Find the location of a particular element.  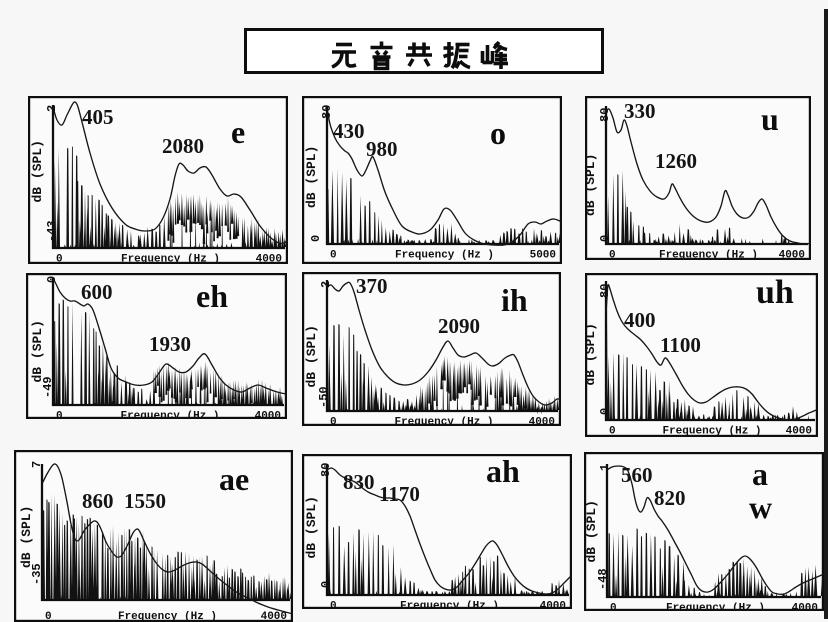

svg-text: 830 is located at coordinates (359, 482).